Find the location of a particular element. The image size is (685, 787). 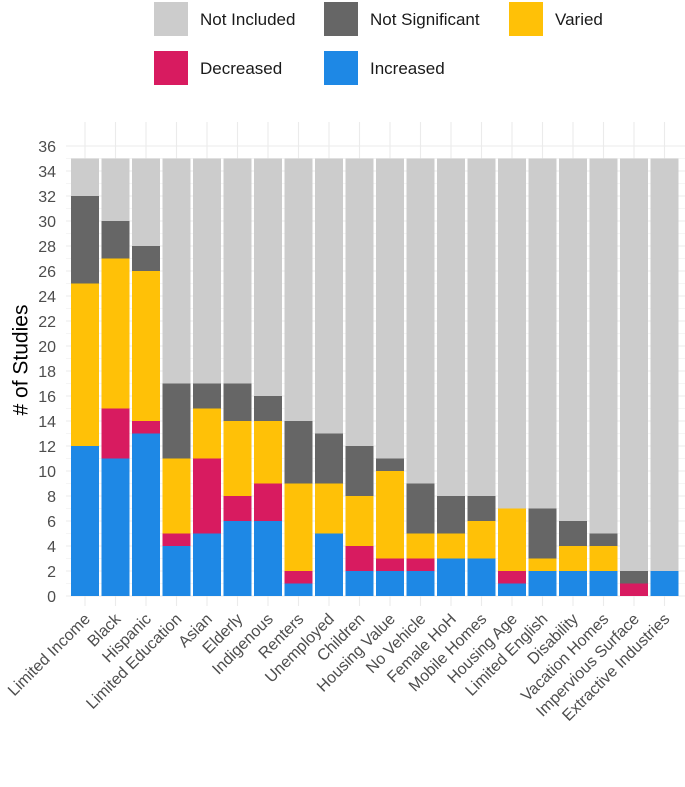

legend-item-varied: Varied is located at coordinates (556, 19).